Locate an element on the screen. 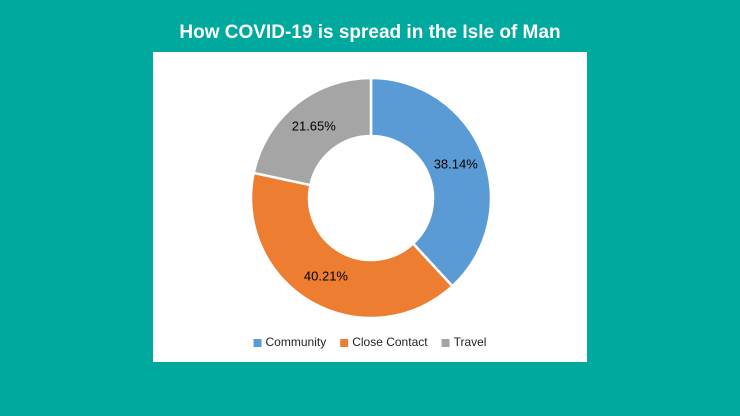  legend-label: Travel is located at coordinates (470, 342).